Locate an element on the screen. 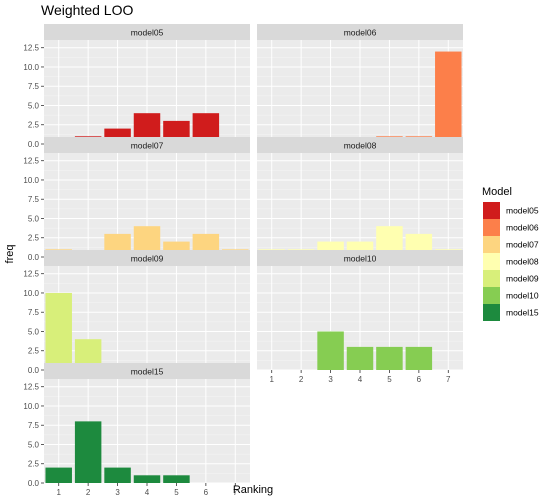 This screenshot has height=500, width=550. facet-strip-label: model09 is located at coordinates (147, 259).